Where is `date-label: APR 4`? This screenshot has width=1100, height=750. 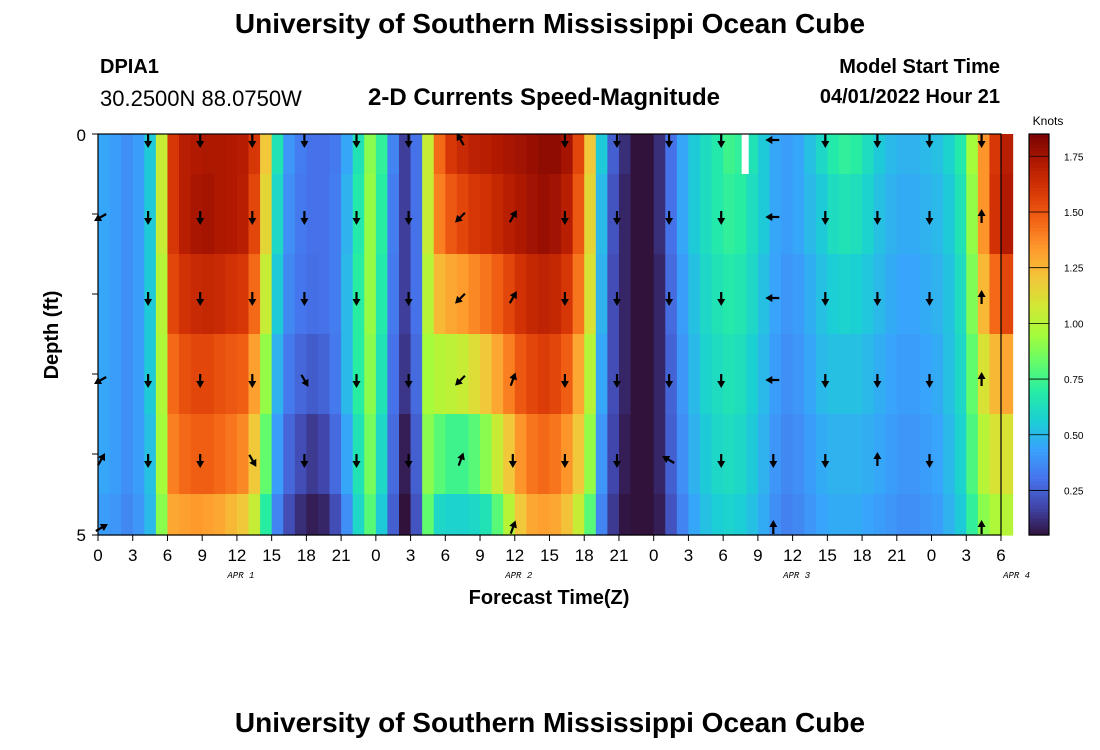
date-label: APR 4 is located at coordinates (1016, 576).